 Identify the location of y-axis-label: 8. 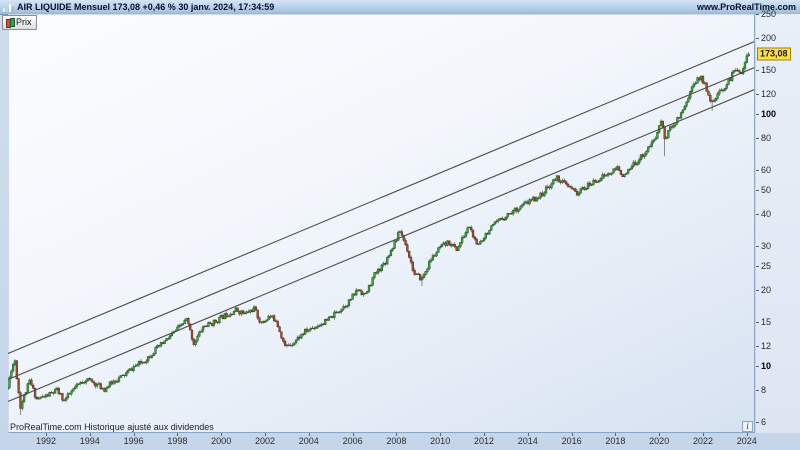
(764, 390).